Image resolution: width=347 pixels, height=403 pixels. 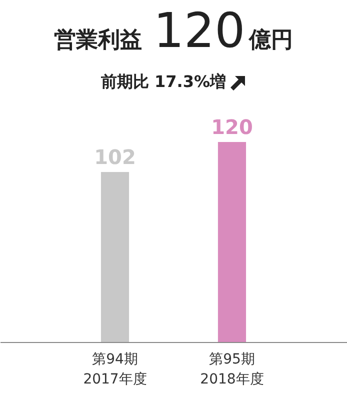 What do you see at coordinates (232, 370) in the screenshot?
I see `x-tick-label: 第95期 2018年度` at bounding box center [232, 370].